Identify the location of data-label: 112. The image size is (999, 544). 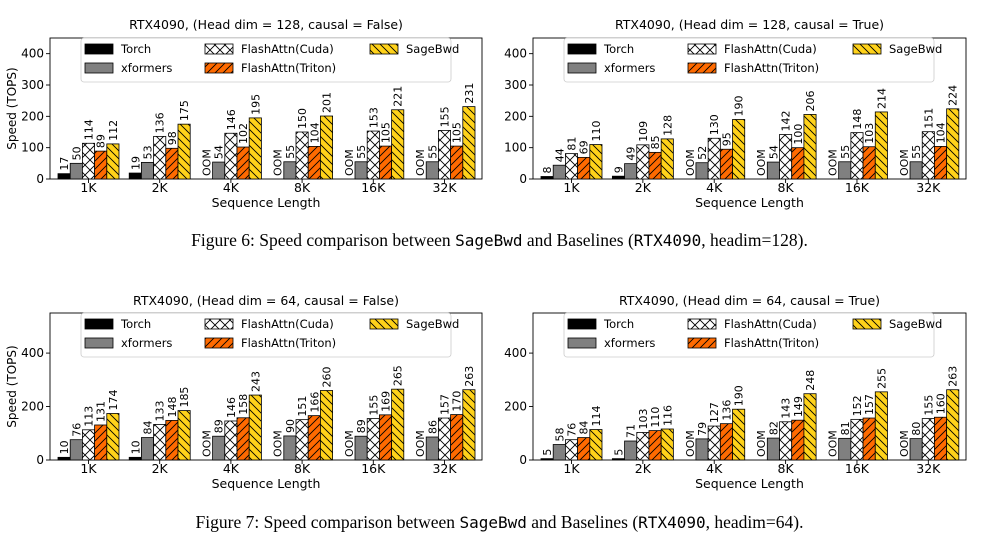
(113, 130).